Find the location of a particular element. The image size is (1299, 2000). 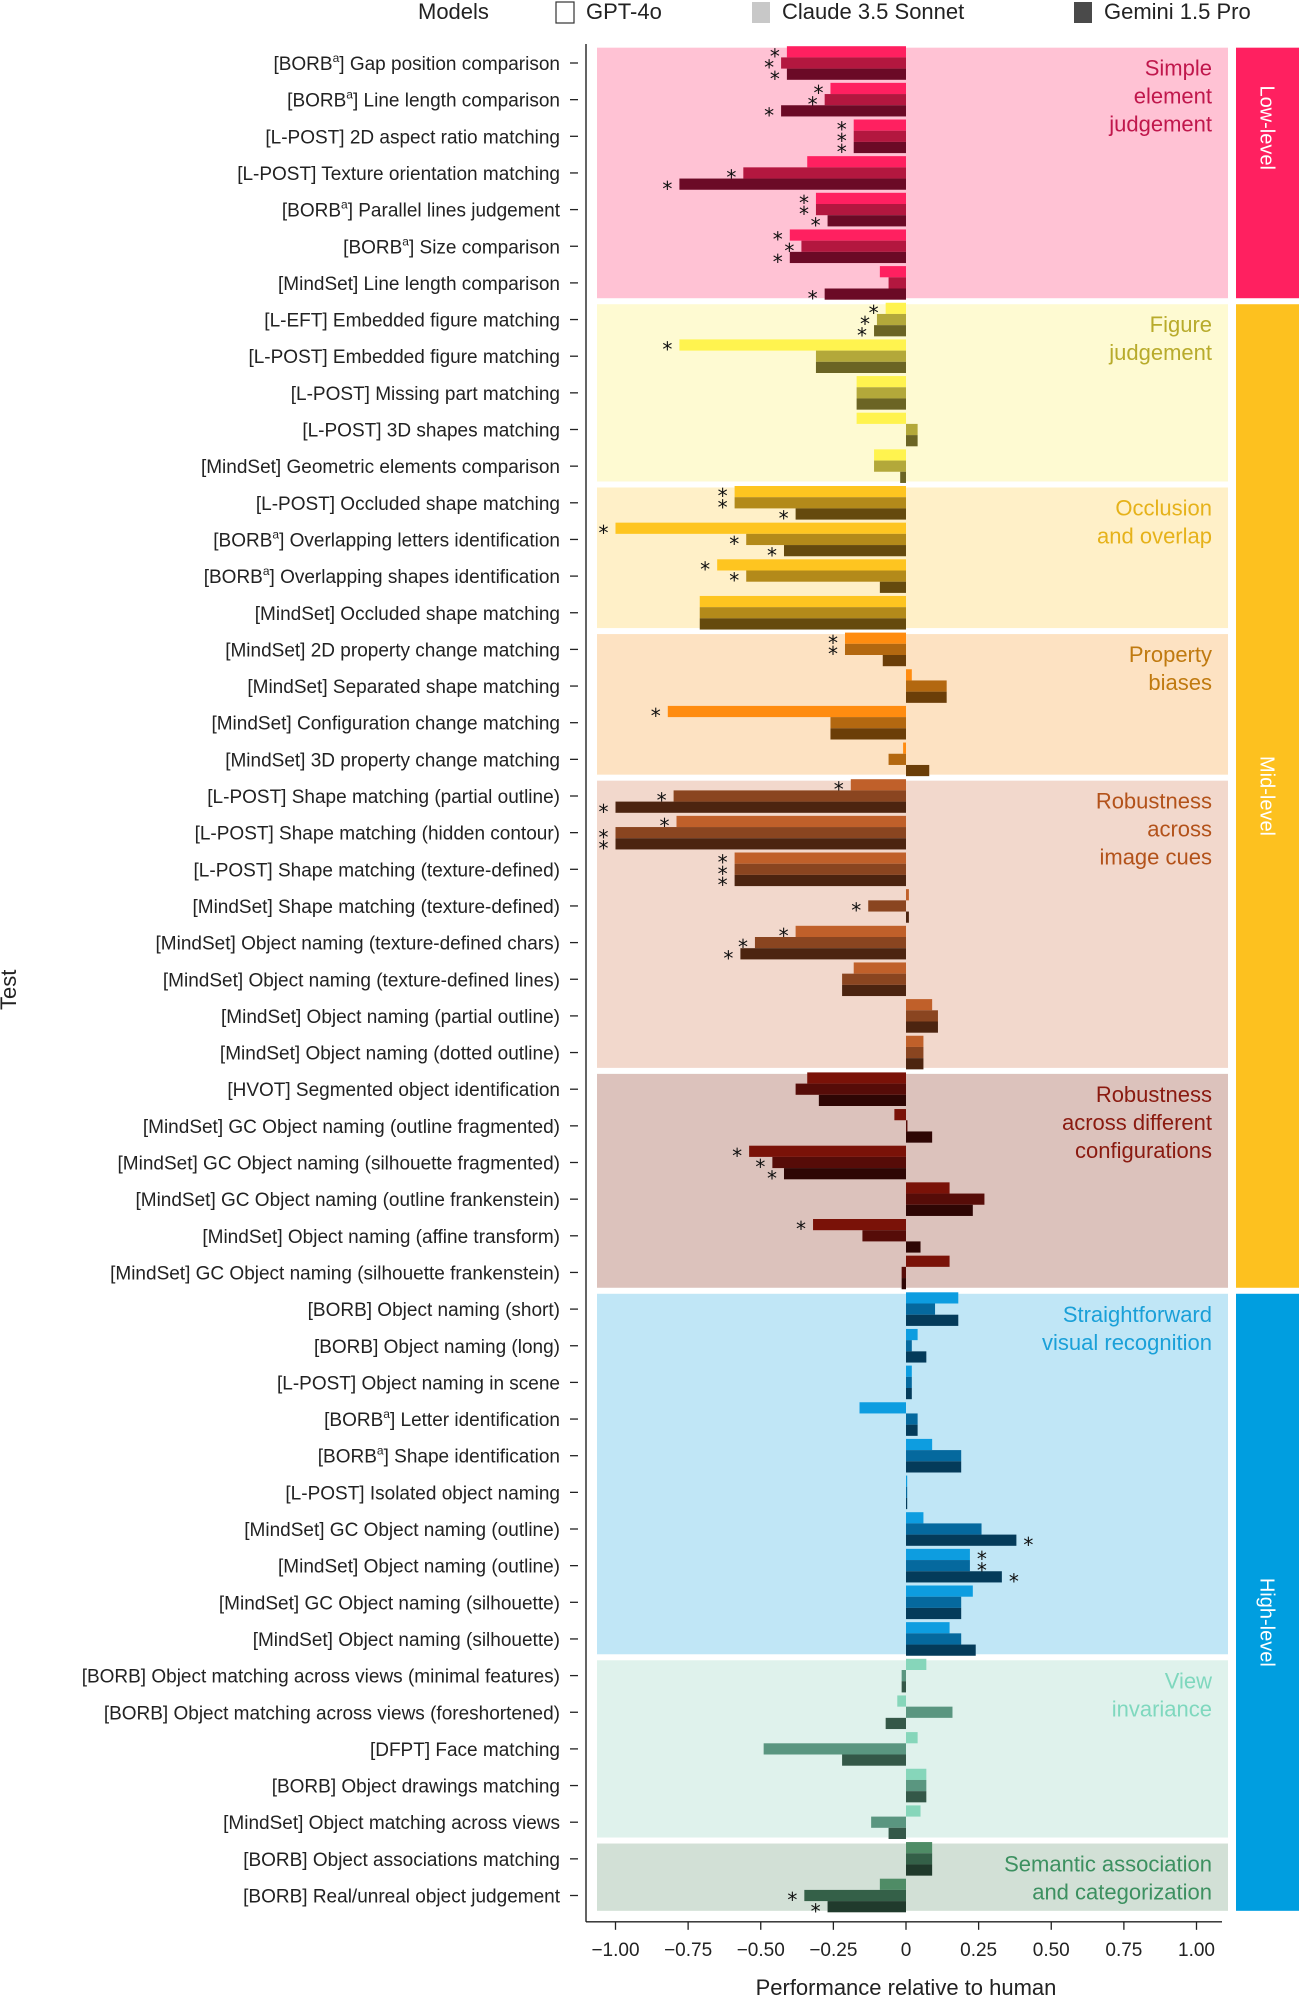

test-label: [L-POST] Isolated object naming is located at coordinates (422, 1493).